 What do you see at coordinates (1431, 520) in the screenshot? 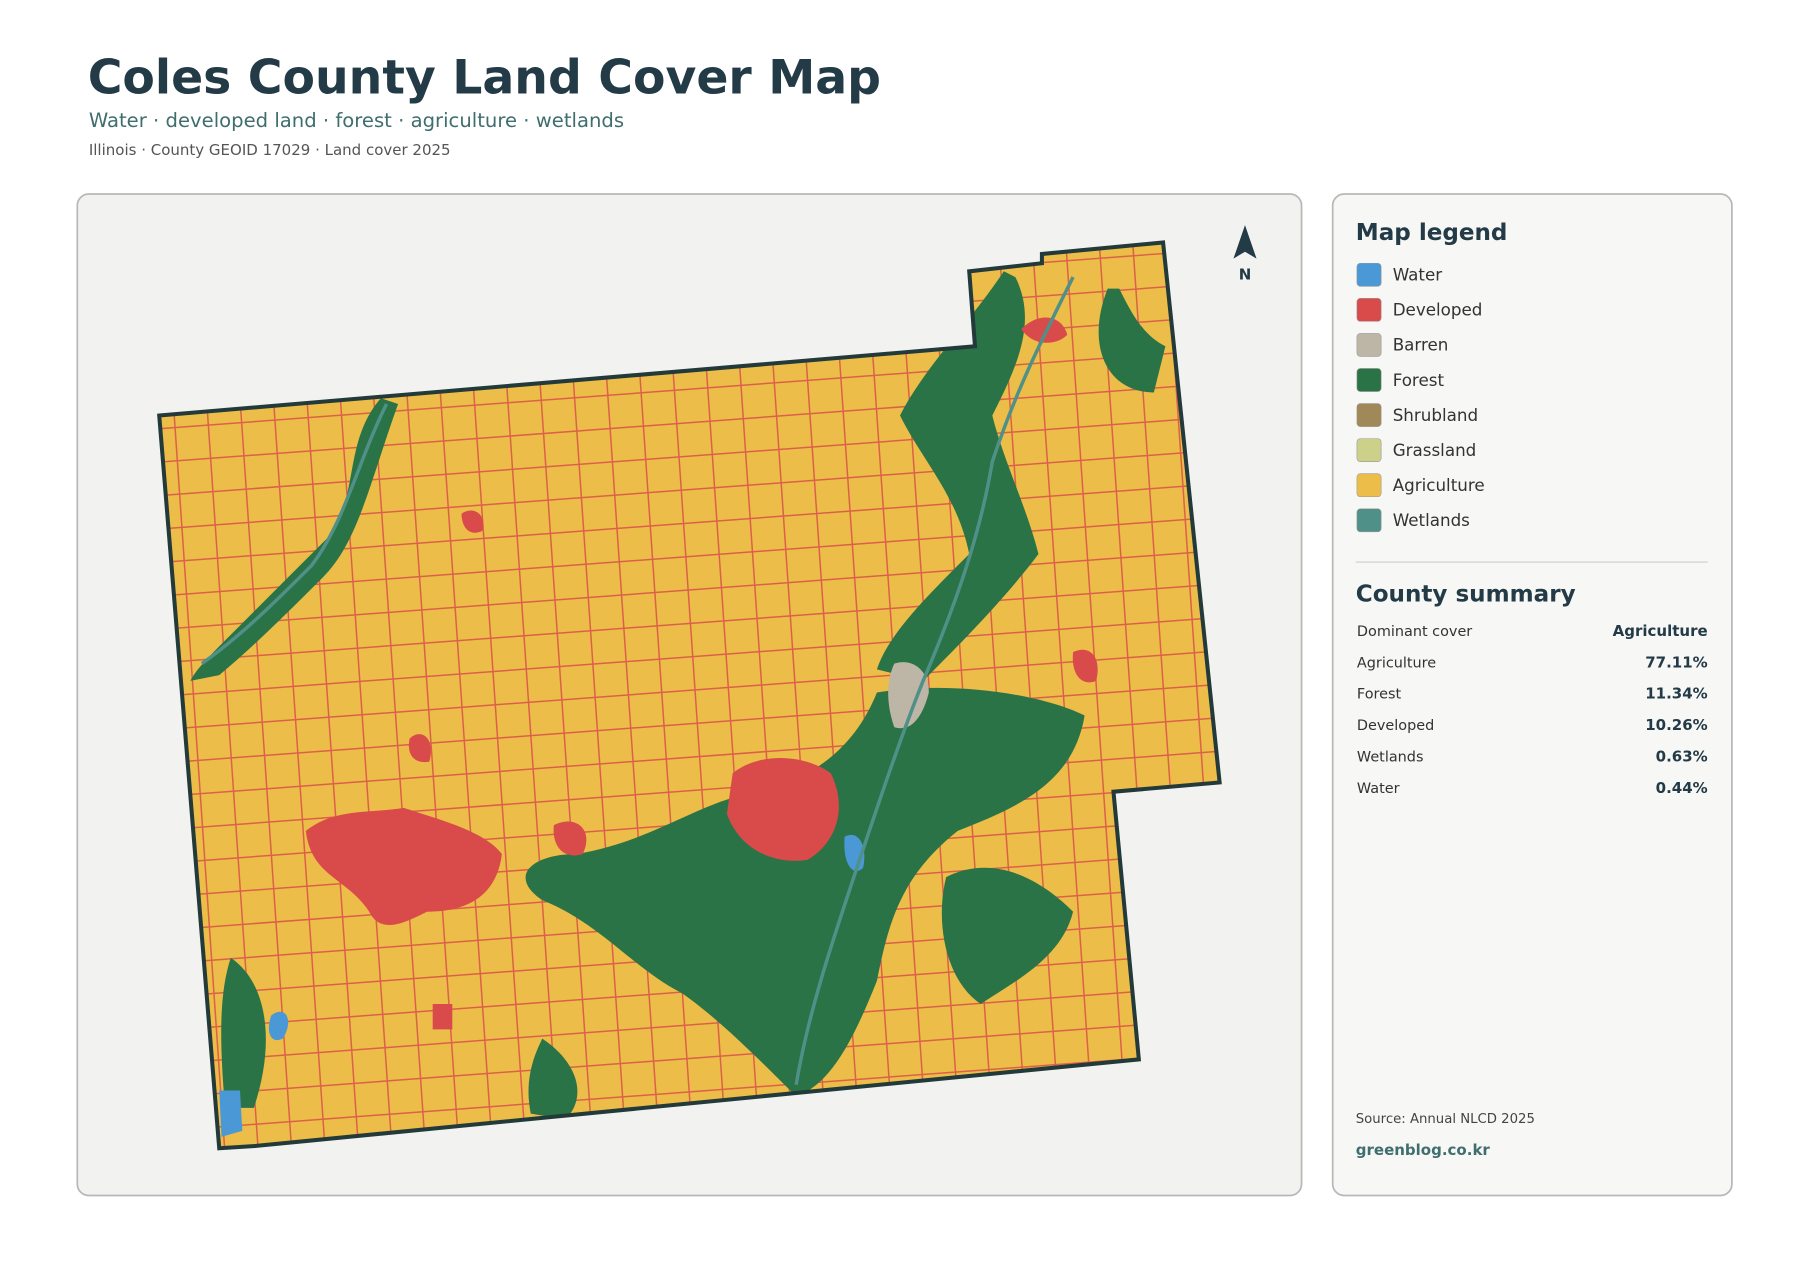
I see `legend-label: Wetlands` at bounding box center [1431, 520].